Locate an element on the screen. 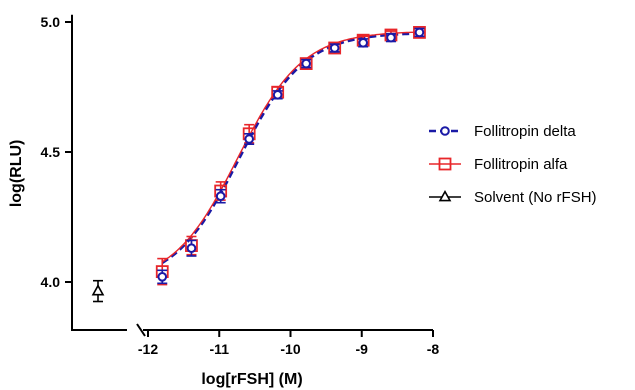 Image resolution: width=635 pixels, height=390 pixels. x-ticks: -12 -11 -10 -9 -8 is located at coordinates (289, 343).